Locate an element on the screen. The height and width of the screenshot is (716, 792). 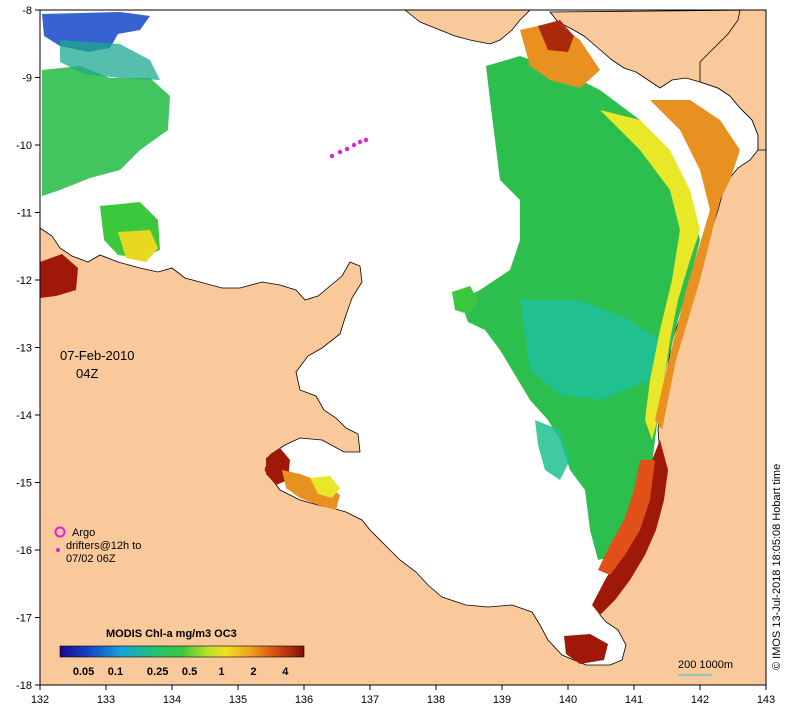
lon-tick-label: 137 is located at coordinates (370, 700).